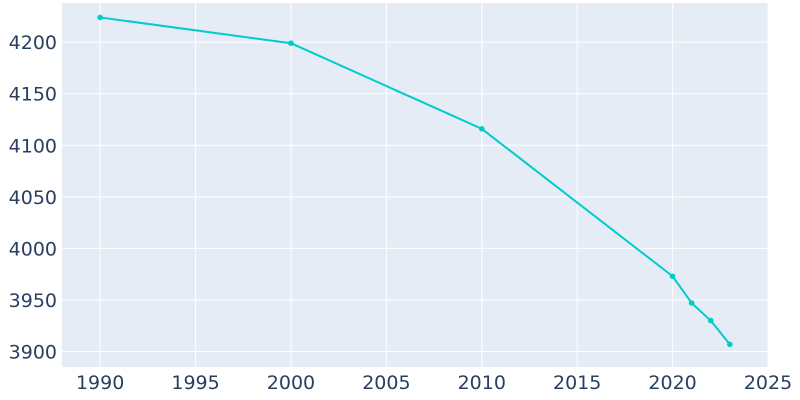  What do you see at coordinates (33, 43) in the screenshot?
I see `y-tick-label: 4200` at bounding box center [33, 43].